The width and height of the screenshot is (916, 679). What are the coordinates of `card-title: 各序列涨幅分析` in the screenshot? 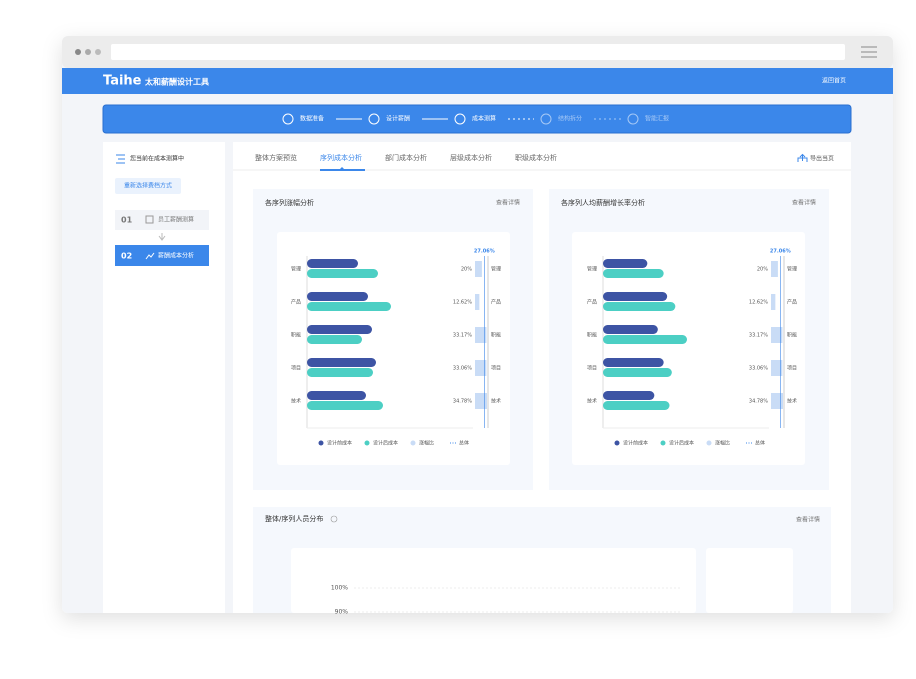 It's located at (289, 202).